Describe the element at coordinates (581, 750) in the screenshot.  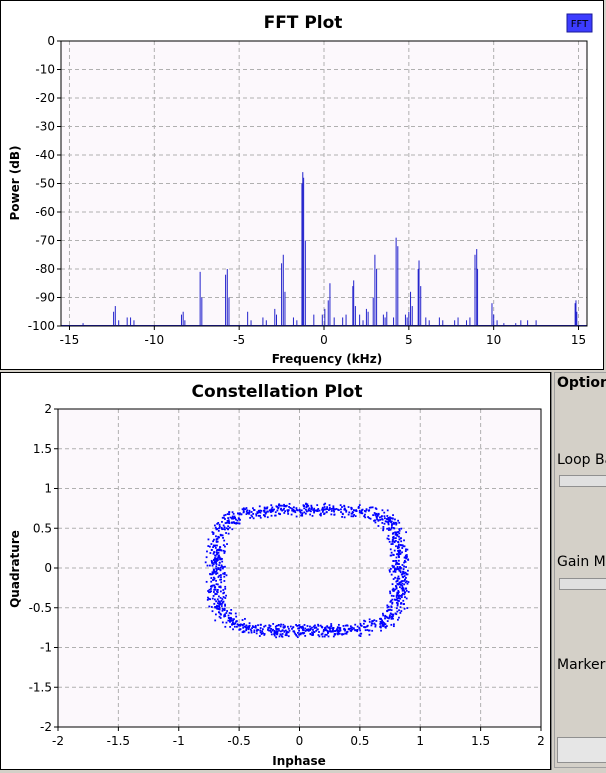
I see `options-button` at that location.